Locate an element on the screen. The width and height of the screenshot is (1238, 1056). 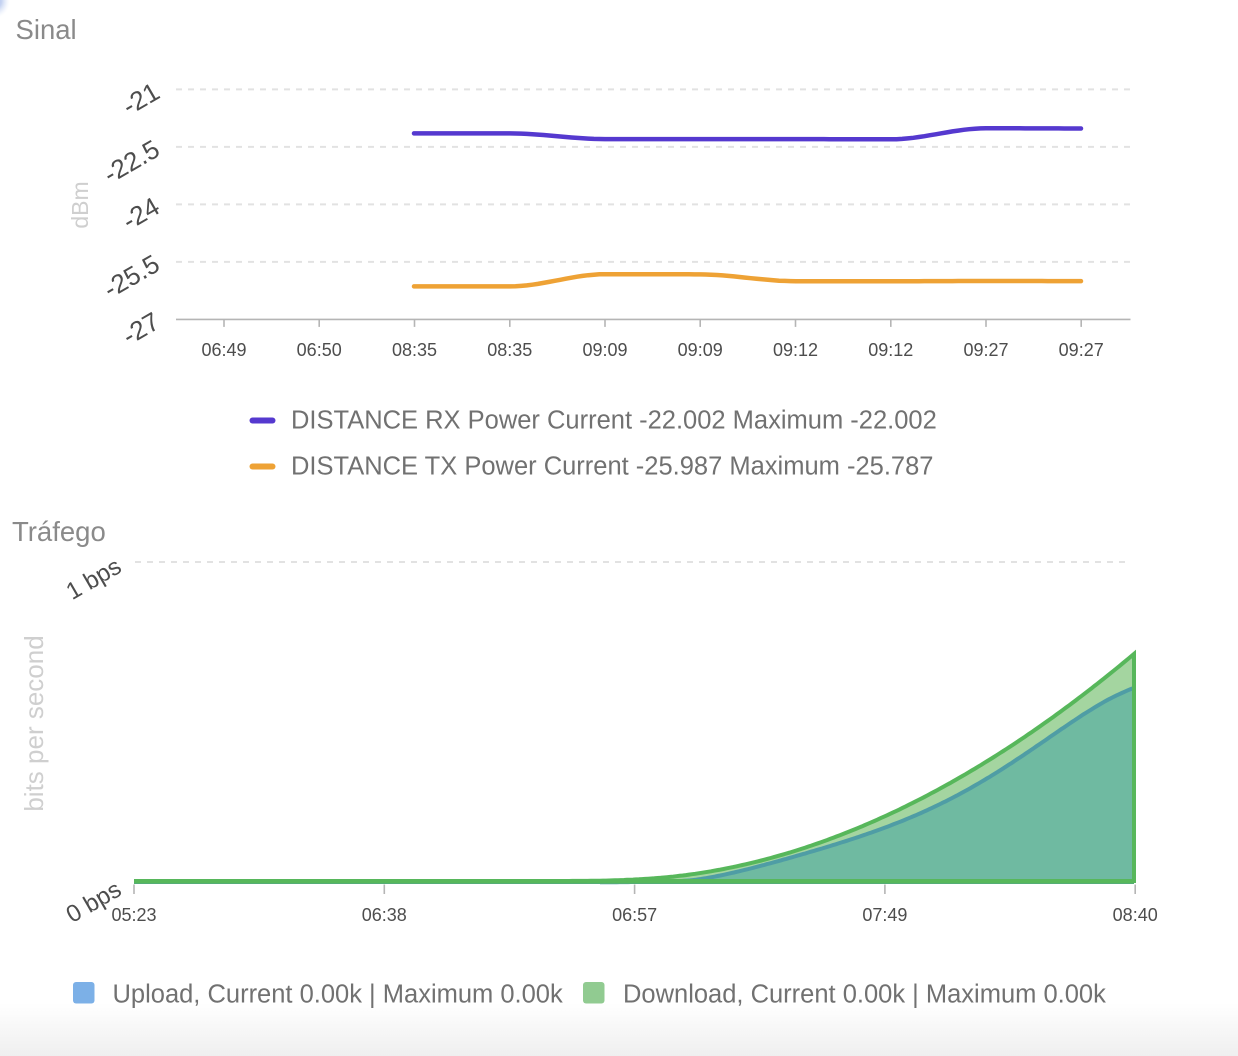
svg-text: 05:23 is located at coordinates (133, 915).